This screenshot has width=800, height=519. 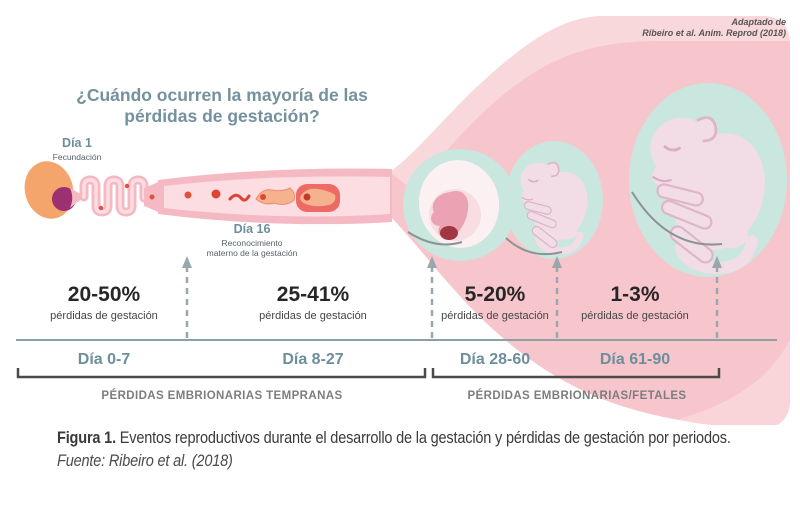 I want to click on day-range: Día 28-60, so click(x=495, y=359).